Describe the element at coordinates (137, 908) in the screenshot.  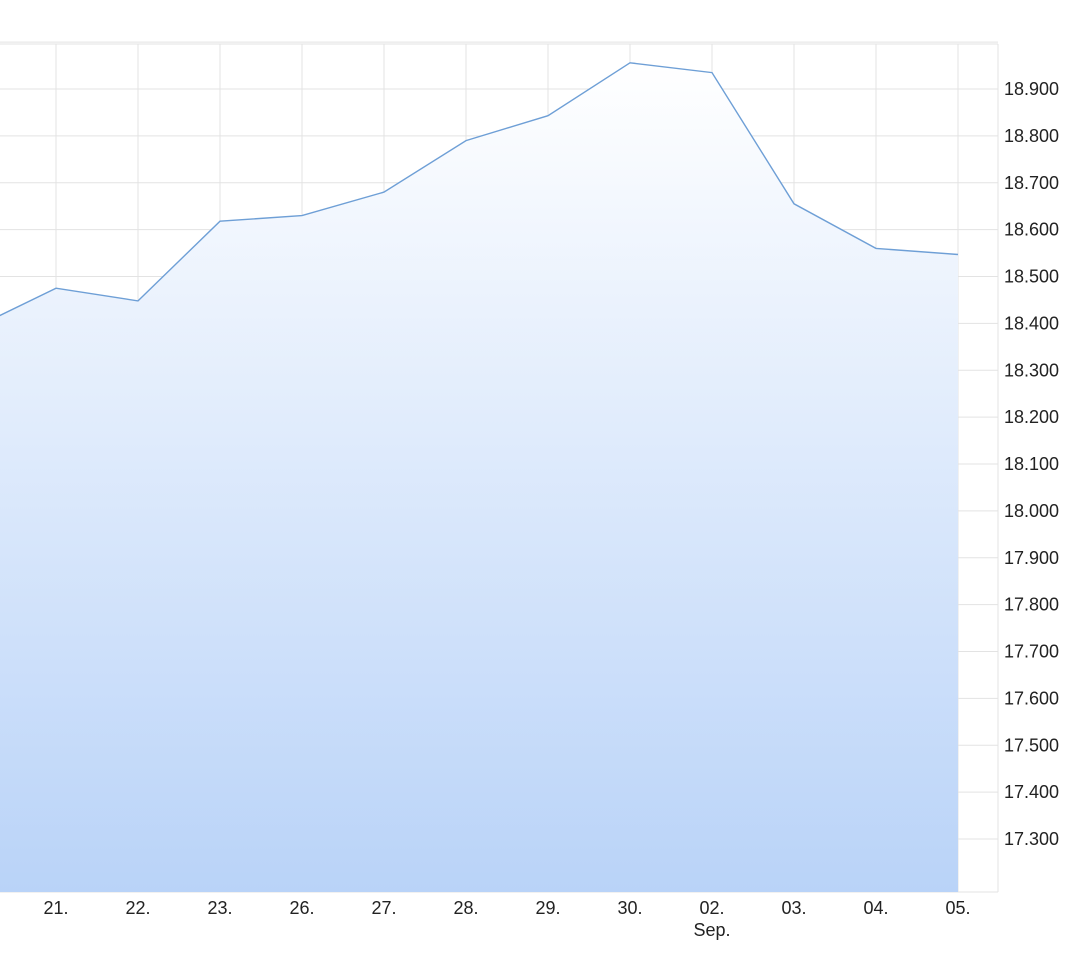
I see `x-tick-label: 22.` at that location.